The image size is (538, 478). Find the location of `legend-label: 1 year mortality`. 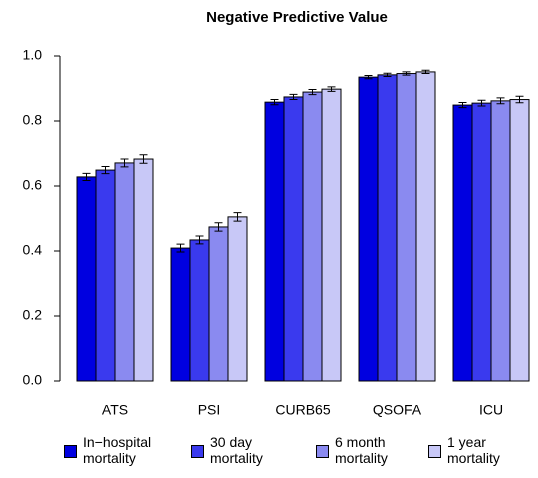

legend-label: 1 year mortality is located at coordinates (473, 450).